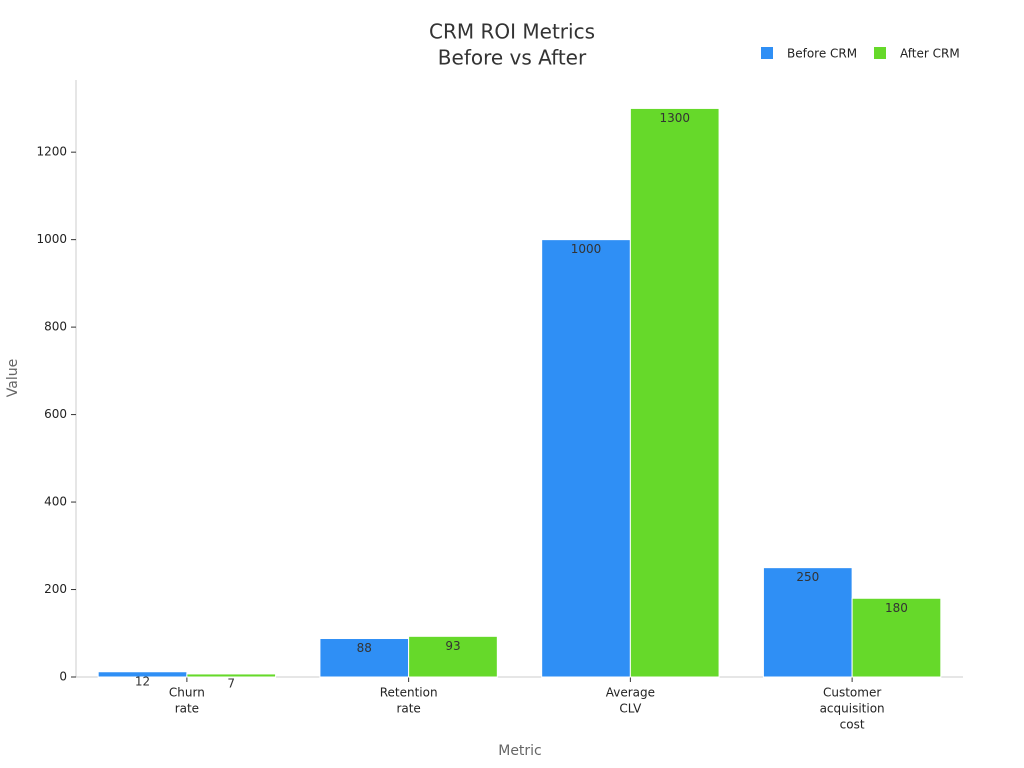 Image resolution: width=1024 pixels, height=768 pixels. I want to click on y-tick-label: 0, so click(63, 677).